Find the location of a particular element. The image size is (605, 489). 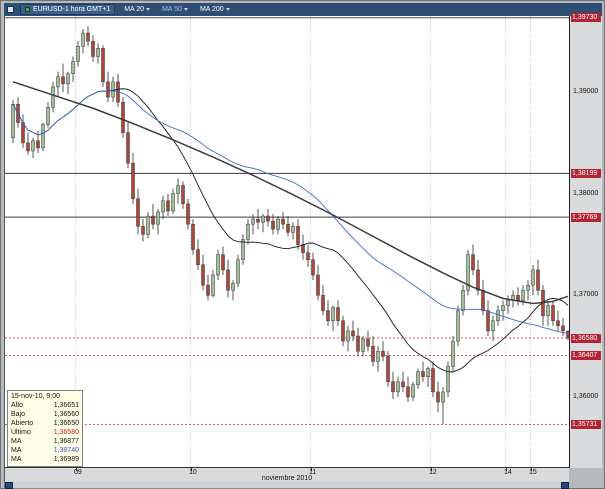

ma50-dropdown: MA 50 is located at coordinates (175, 9).